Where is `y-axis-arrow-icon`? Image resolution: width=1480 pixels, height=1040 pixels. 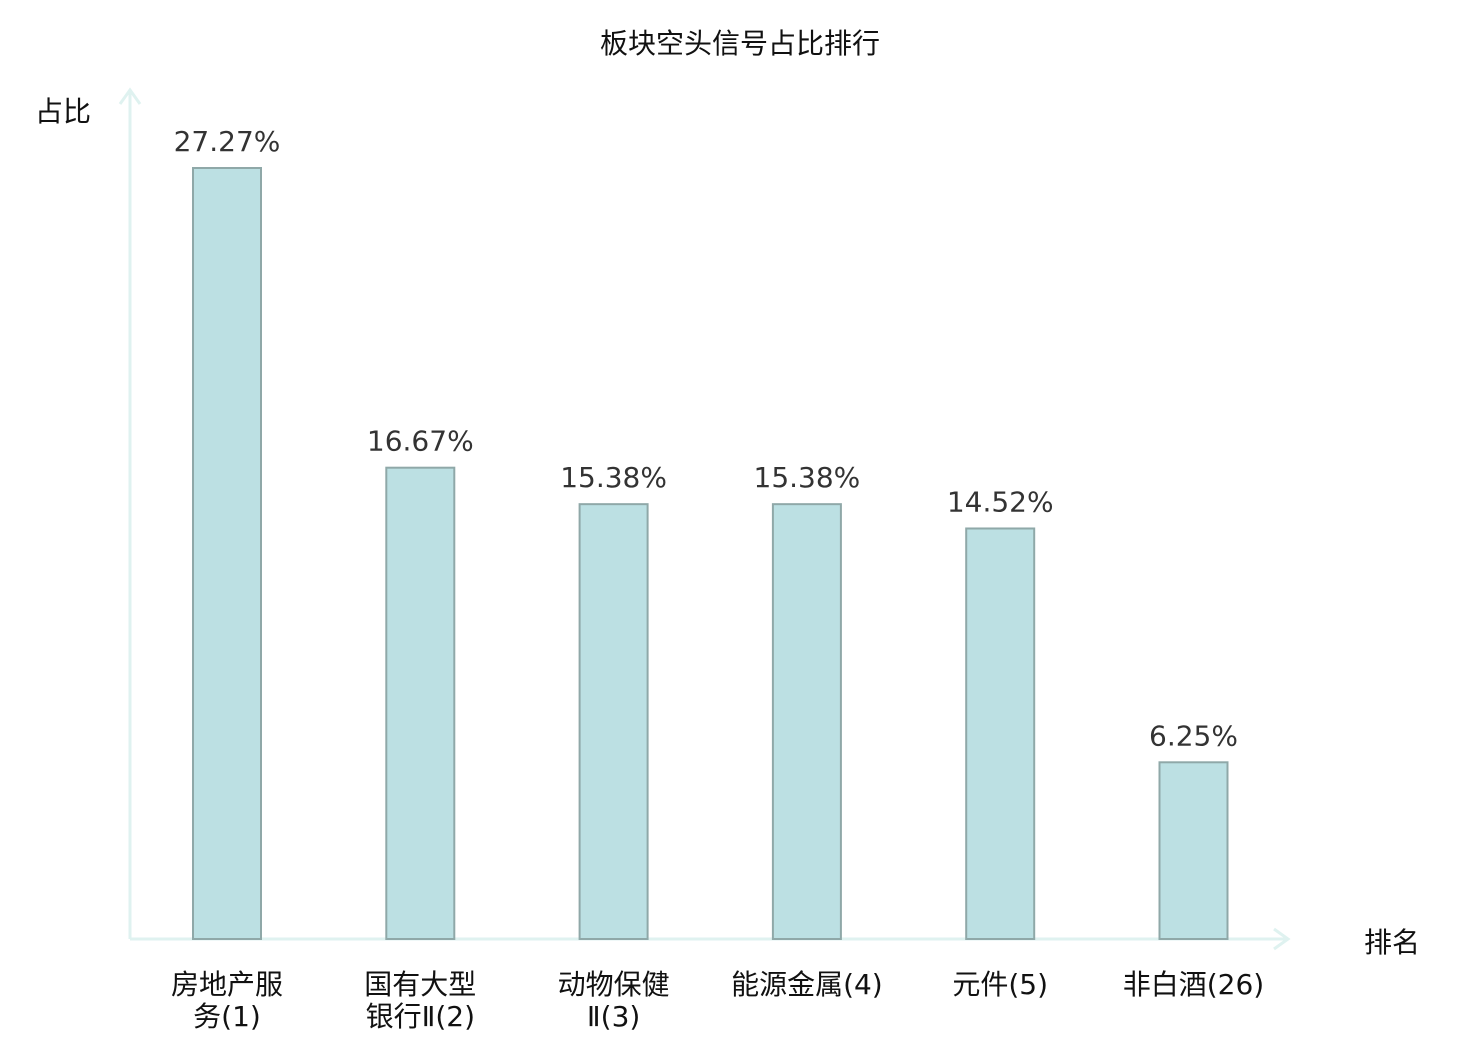 y-axis-arrow-icon is located at coordinates (130, 96).